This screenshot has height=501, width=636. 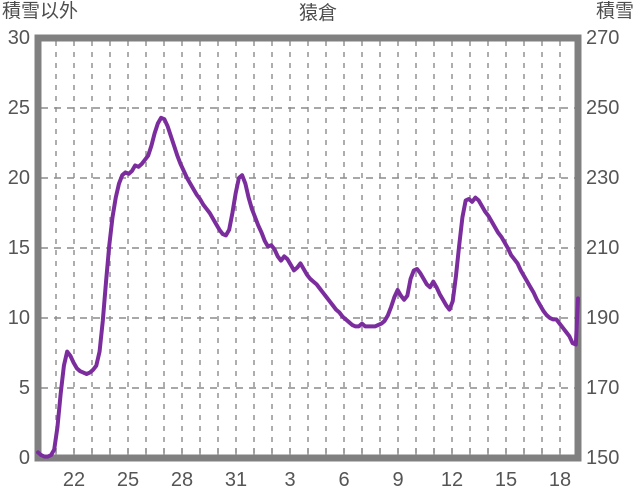 I want to click on x-axis-tick-label: 6, so click(x=344, y=480).